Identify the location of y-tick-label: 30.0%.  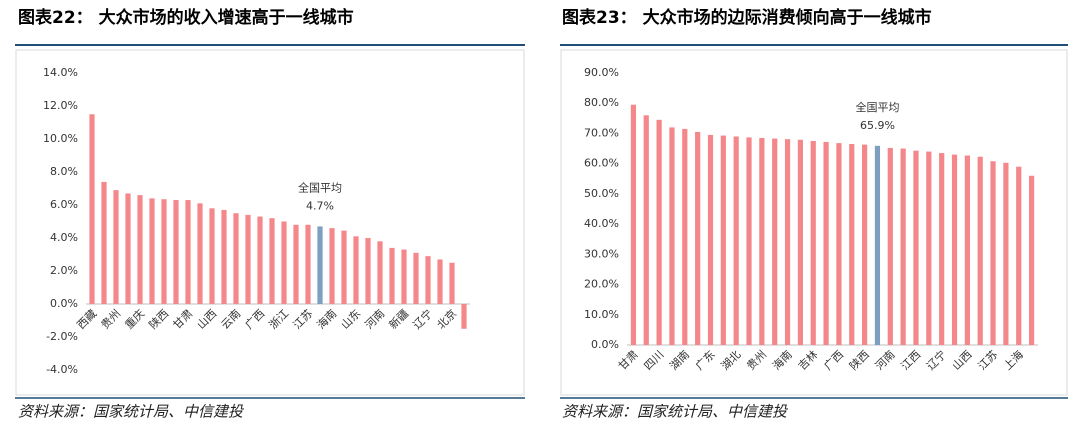
(601, 253).